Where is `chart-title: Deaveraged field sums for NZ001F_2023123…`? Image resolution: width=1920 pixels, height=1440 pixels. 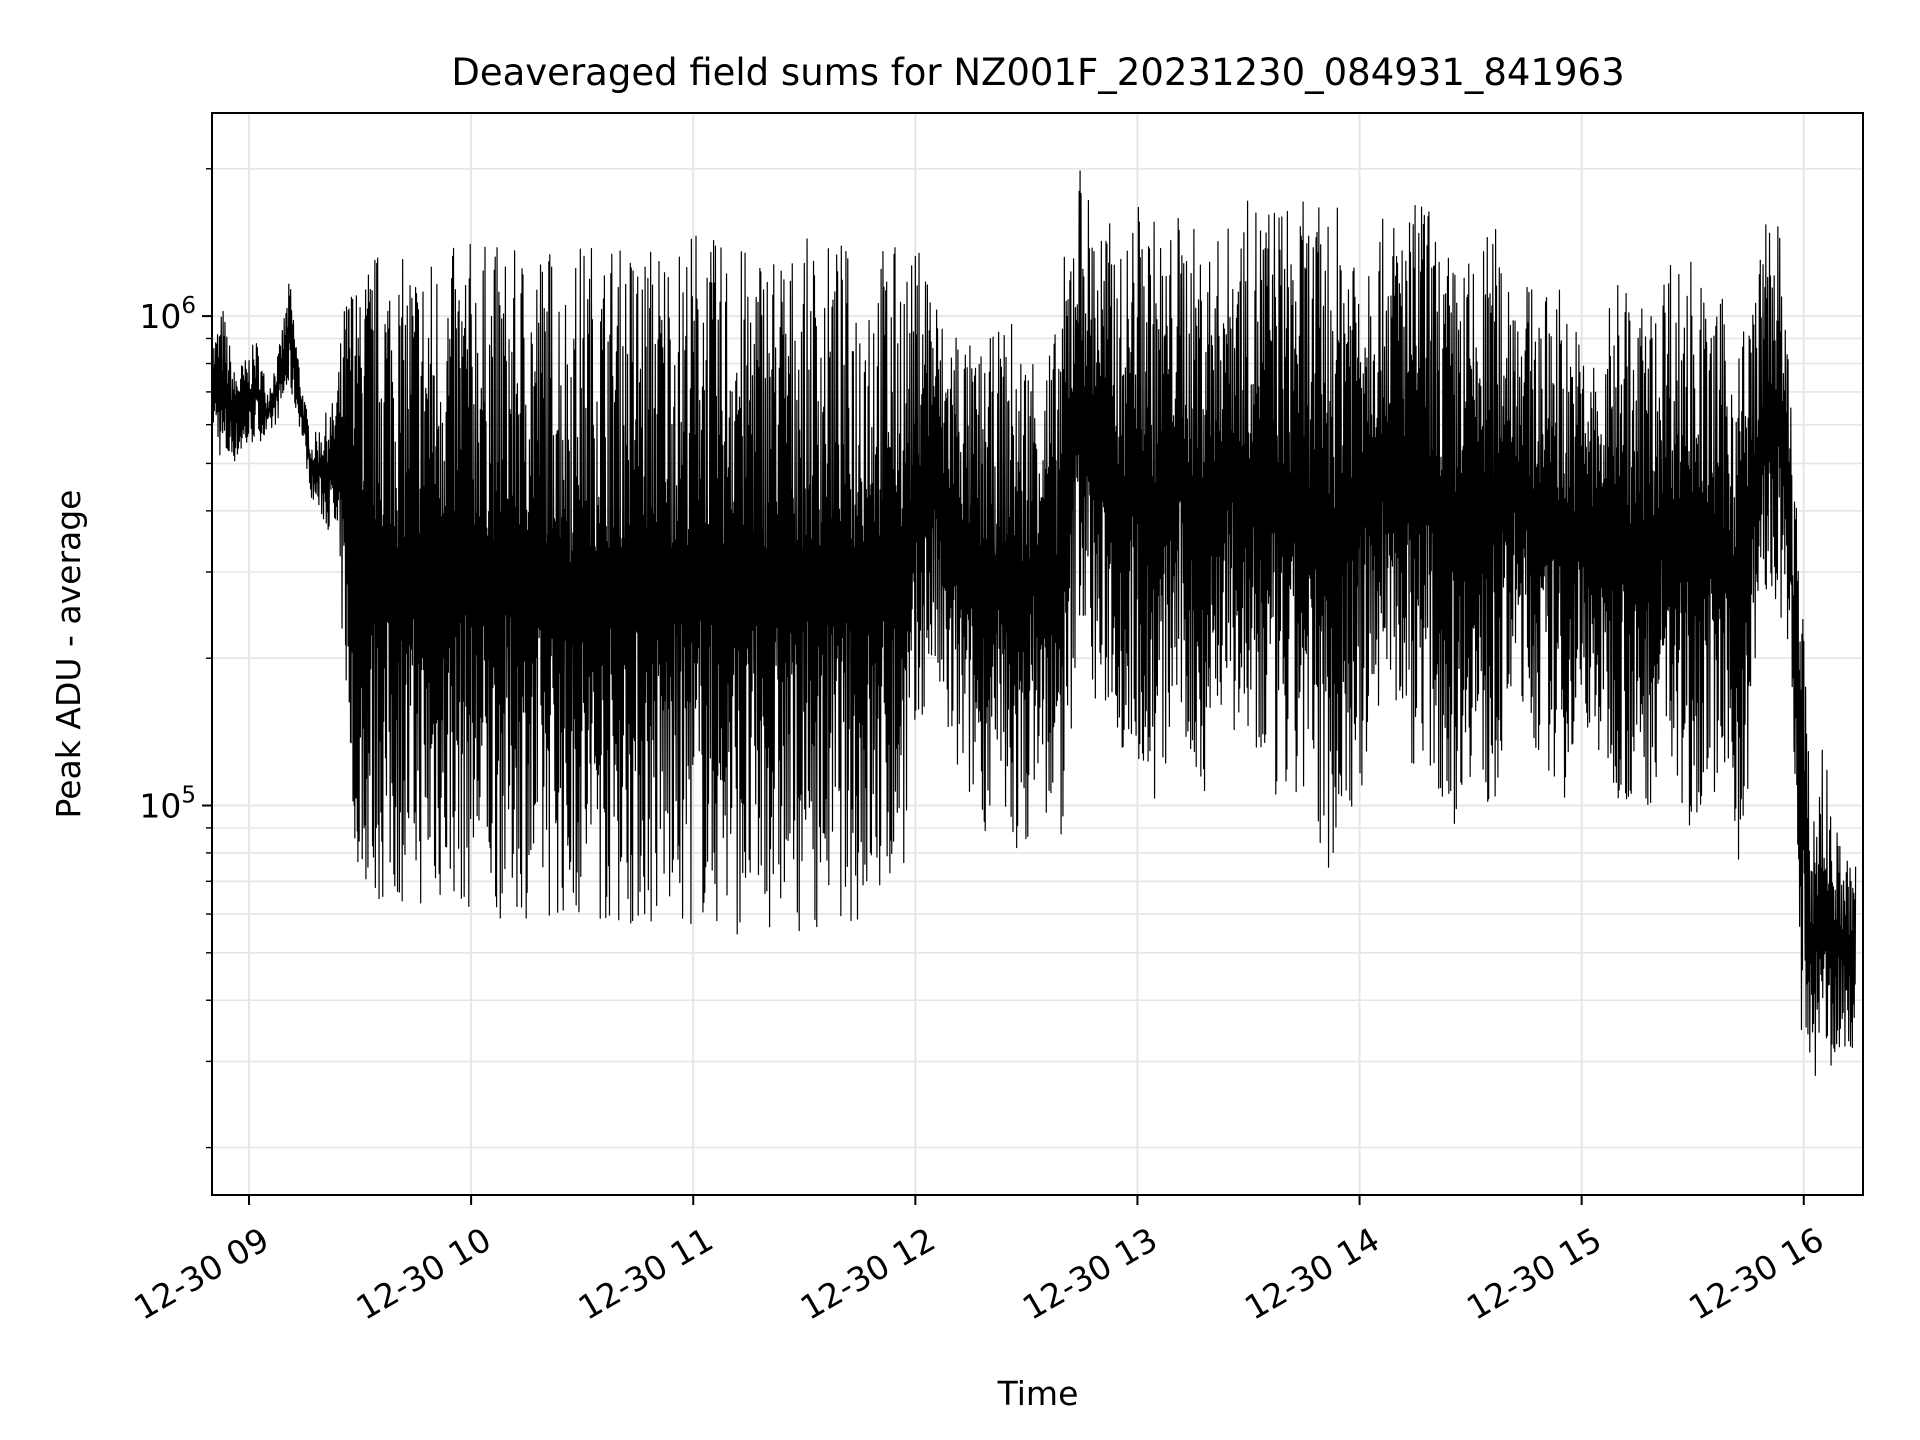 chart-title: Deaveraged field sums for NZ001F_2023123… is located at coordinates (1037, 72).